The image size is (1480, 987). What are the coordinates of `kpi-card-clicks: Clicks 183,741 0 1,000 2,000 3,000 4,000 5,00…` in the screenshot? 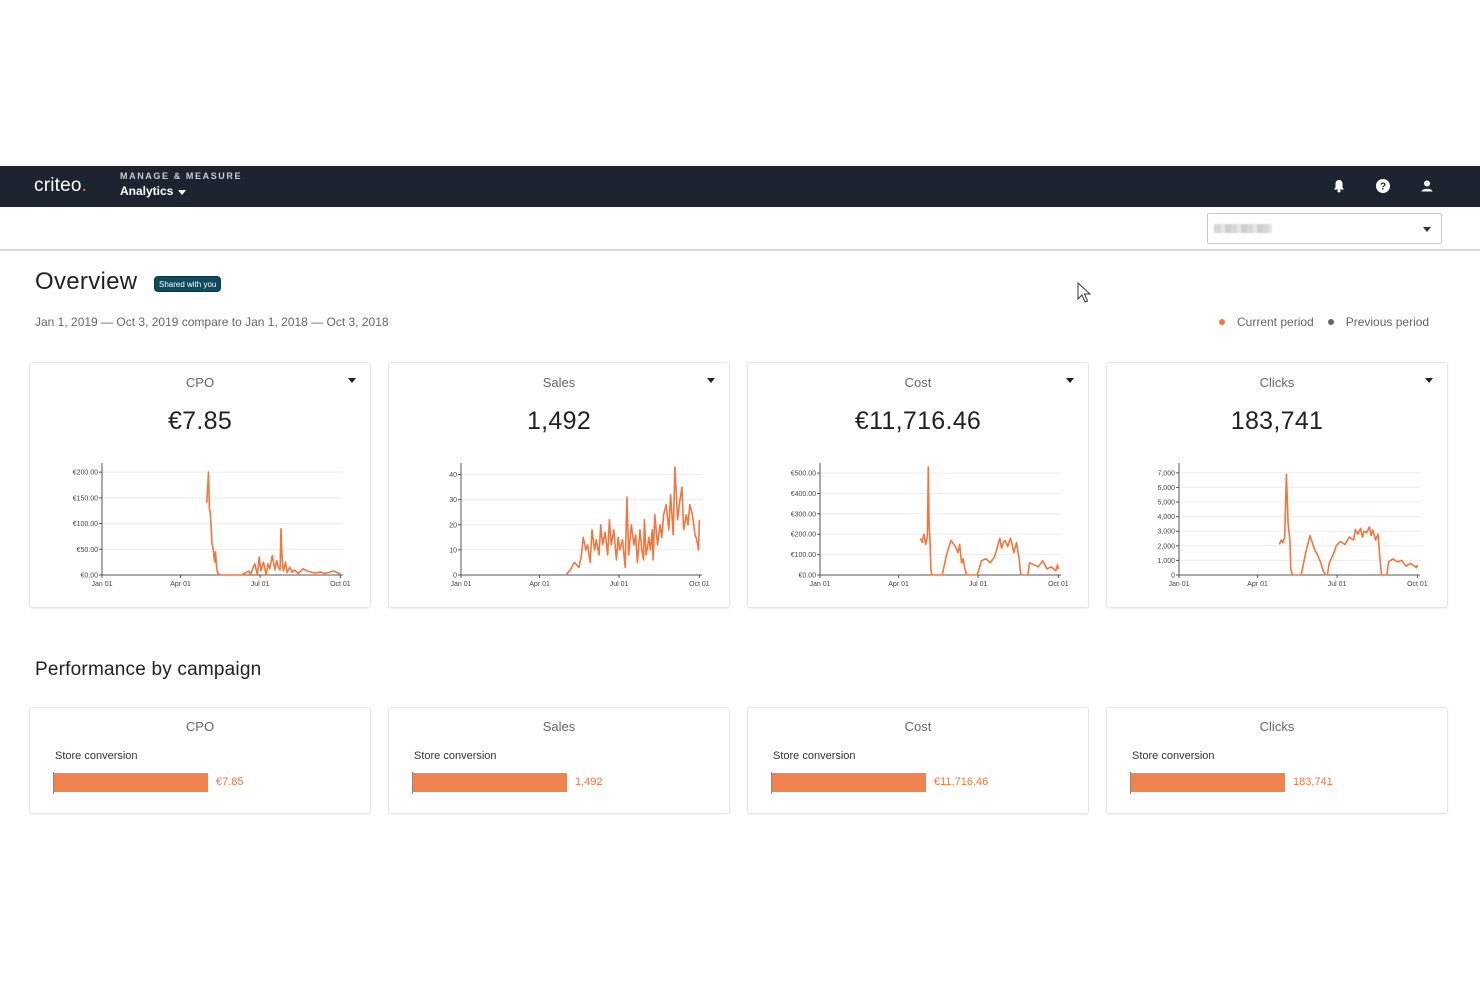 It's located at (1277, 485).